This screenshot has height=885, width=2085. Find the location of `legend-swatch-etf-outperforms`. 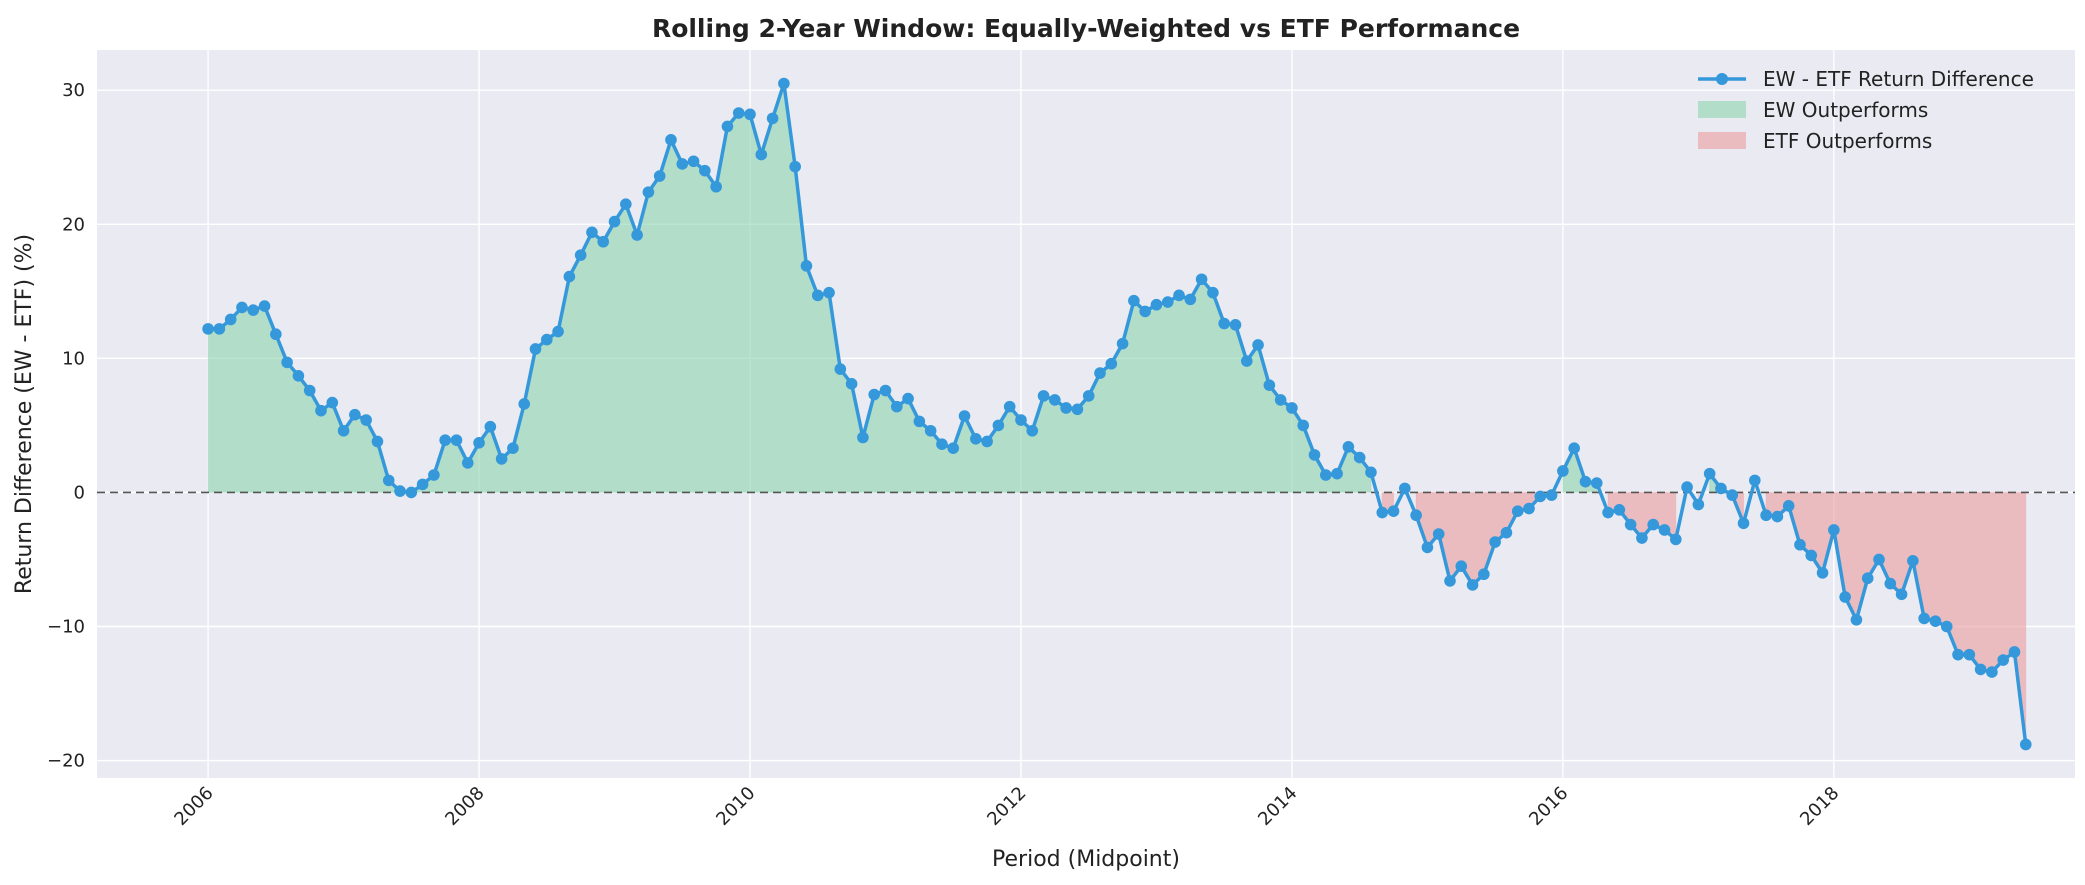

legend-swatch-etf-outperforms is located at coordinates (1722, 140).